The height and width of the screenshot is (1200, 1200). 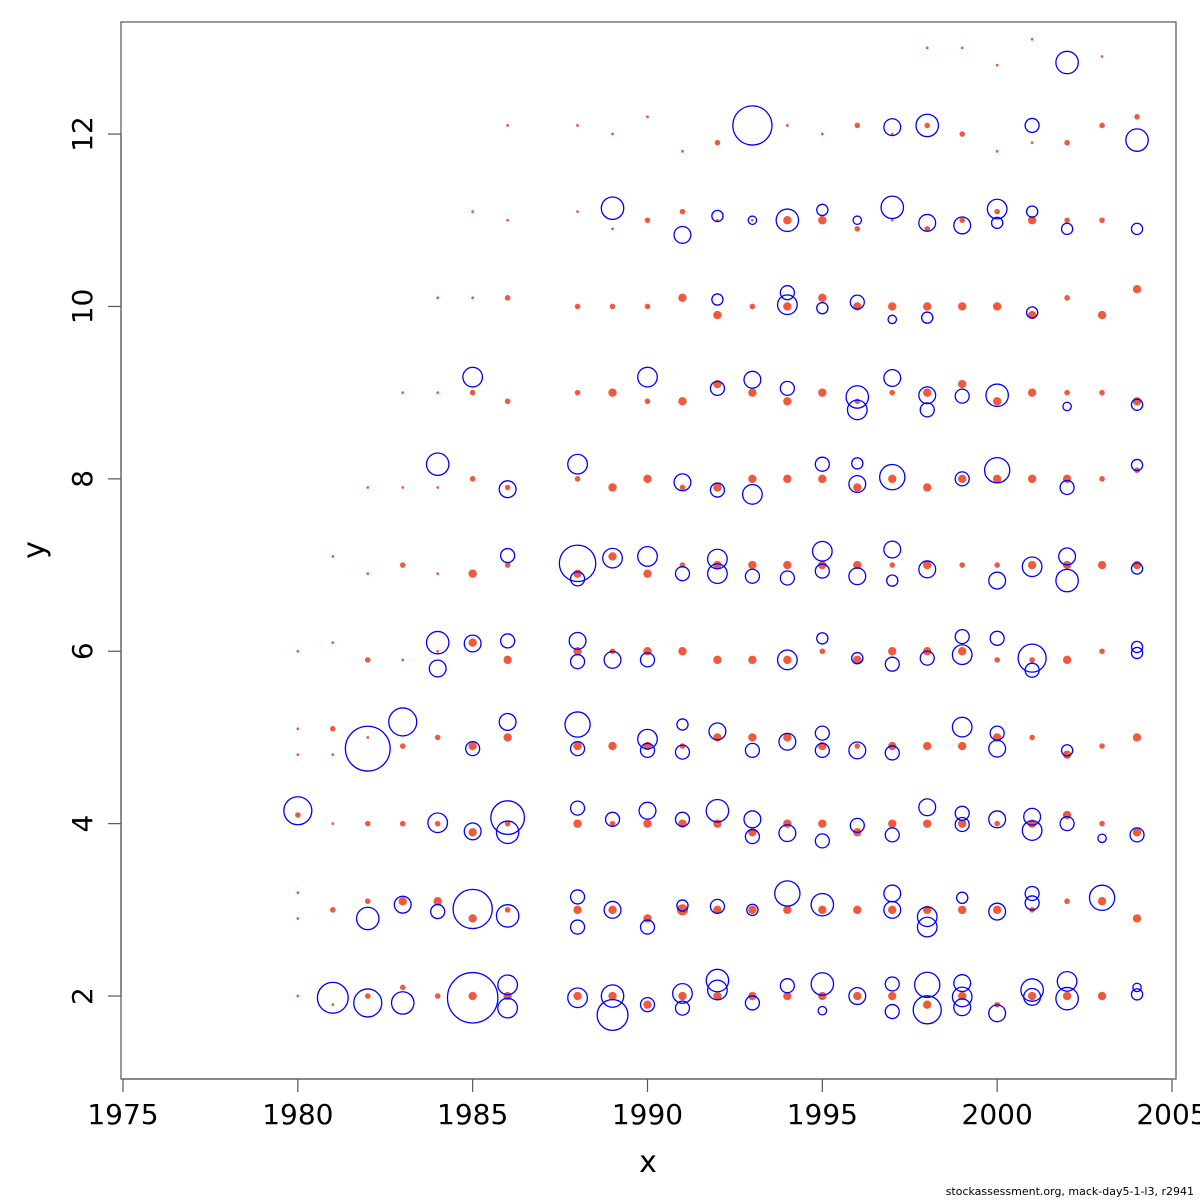 I want to click on x-tick-label: 1990, so click(x=647, y=1114).